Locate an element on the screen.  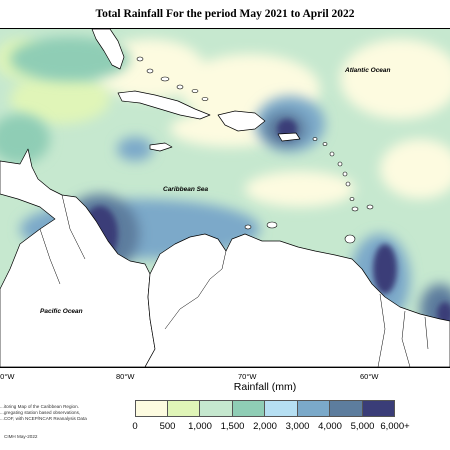
legend-tick-label: 4,000 is located at coordinates (330, 426).